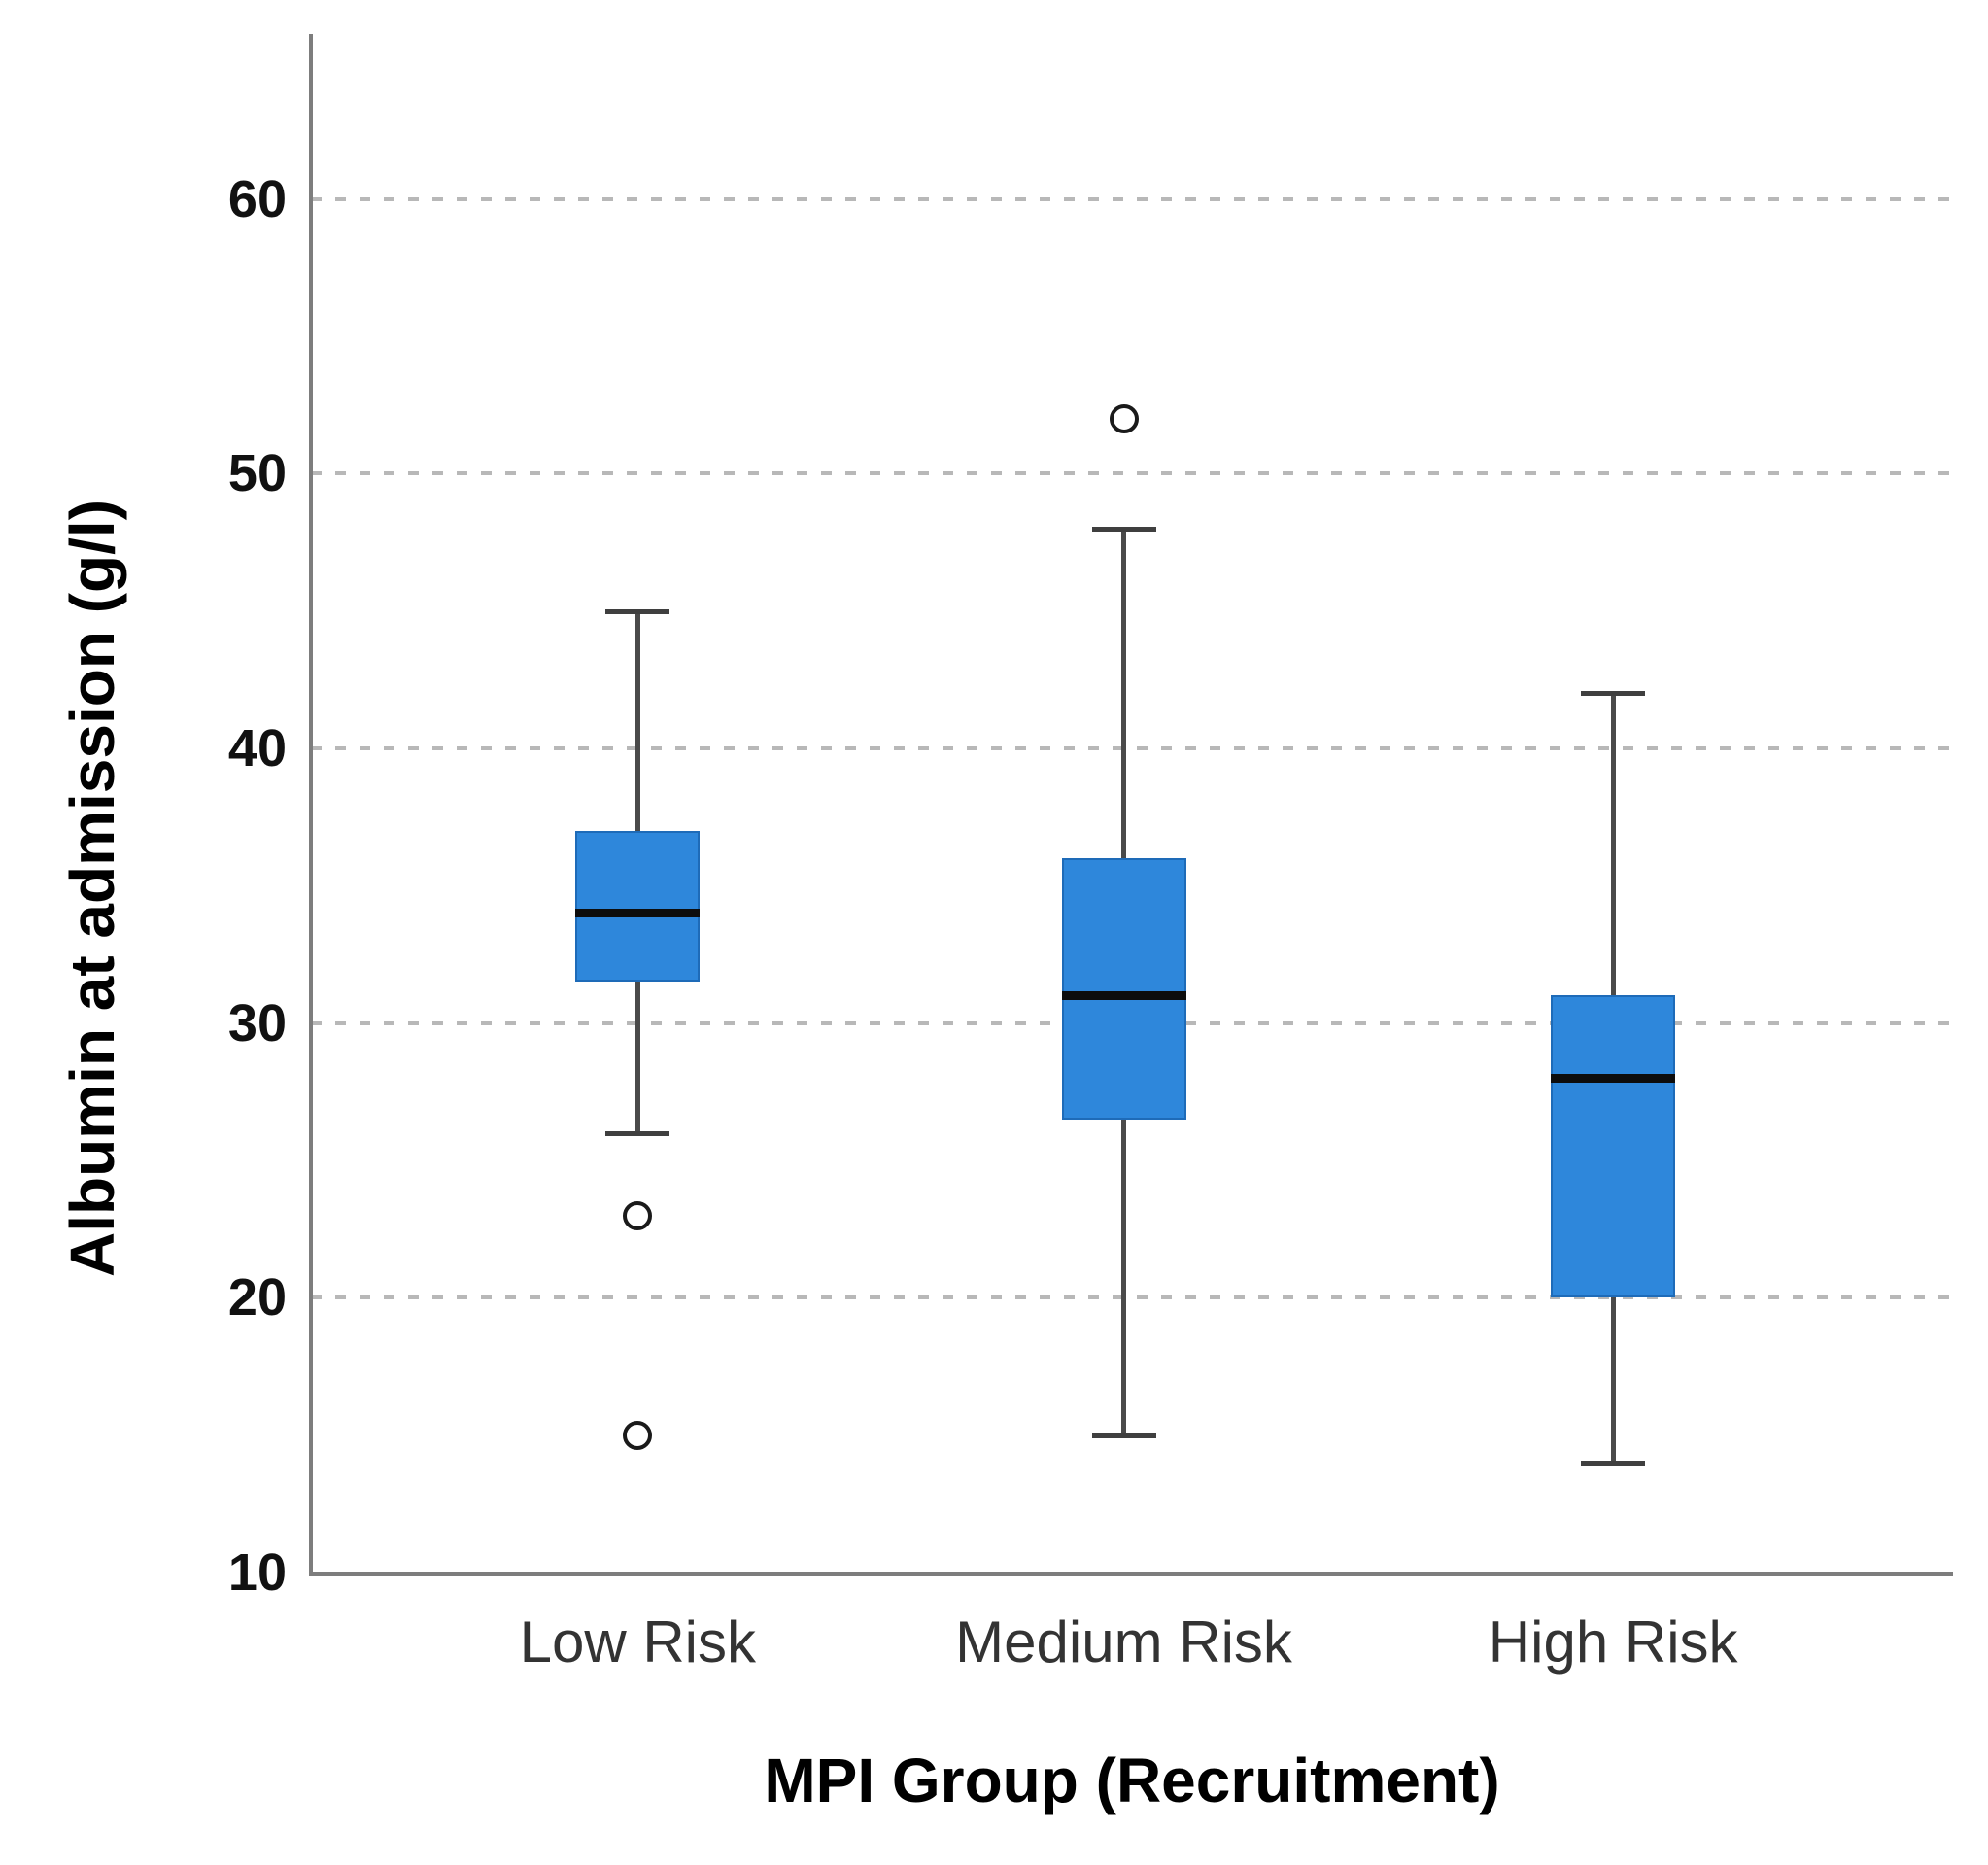 Image resolution: width=1988 pixels, height=1865 pixels. What do you see at coordinates (257, 1572) in the screenshot?
I see `y-tick-label-10: 10` at bounding box center [257, 1572].